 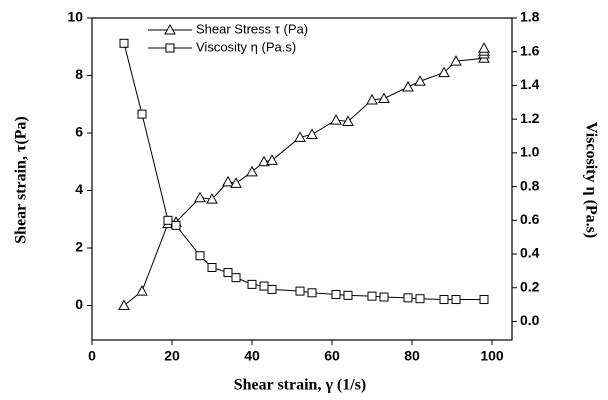 What do you see at coordinates (530, 286) in the screenshot?
I see `y2-tick-label: 0.2` at bounding box center [530, 286].